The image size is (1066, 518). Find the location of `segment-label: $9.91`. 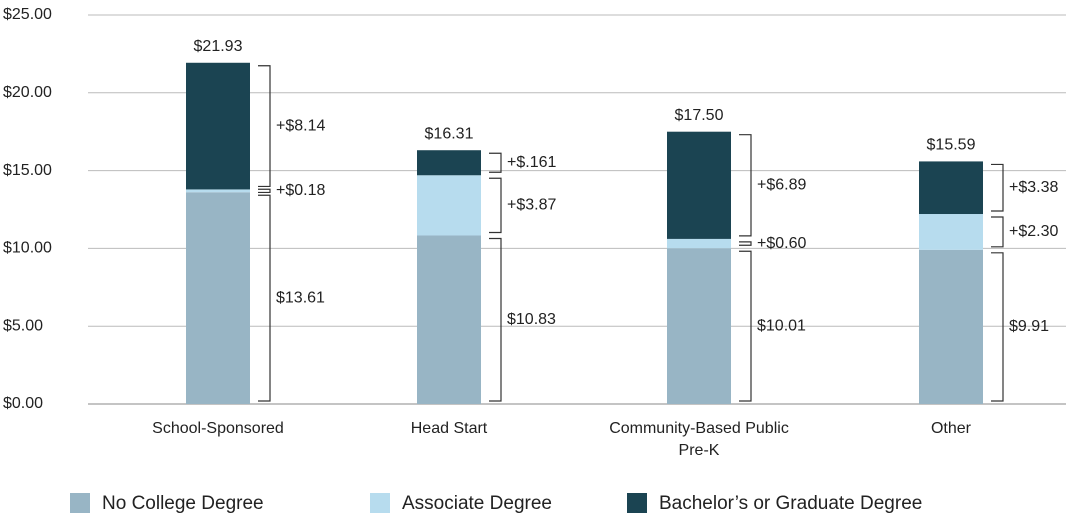

segment-label: $9.91 is located at coordinates (1029, 326).